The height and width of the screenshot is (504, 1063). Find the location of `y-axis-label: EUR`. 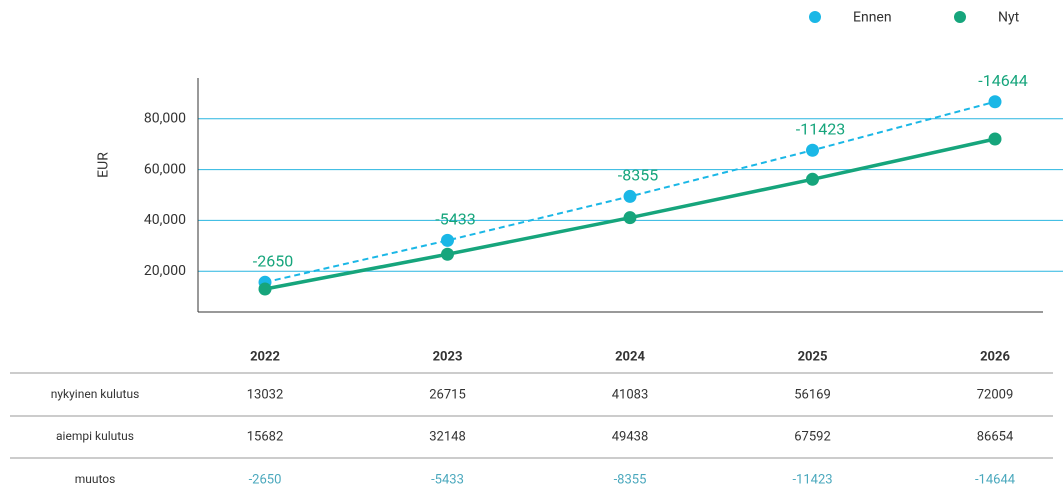

y-axis-label: EUR is located at coordinates (104, 165).